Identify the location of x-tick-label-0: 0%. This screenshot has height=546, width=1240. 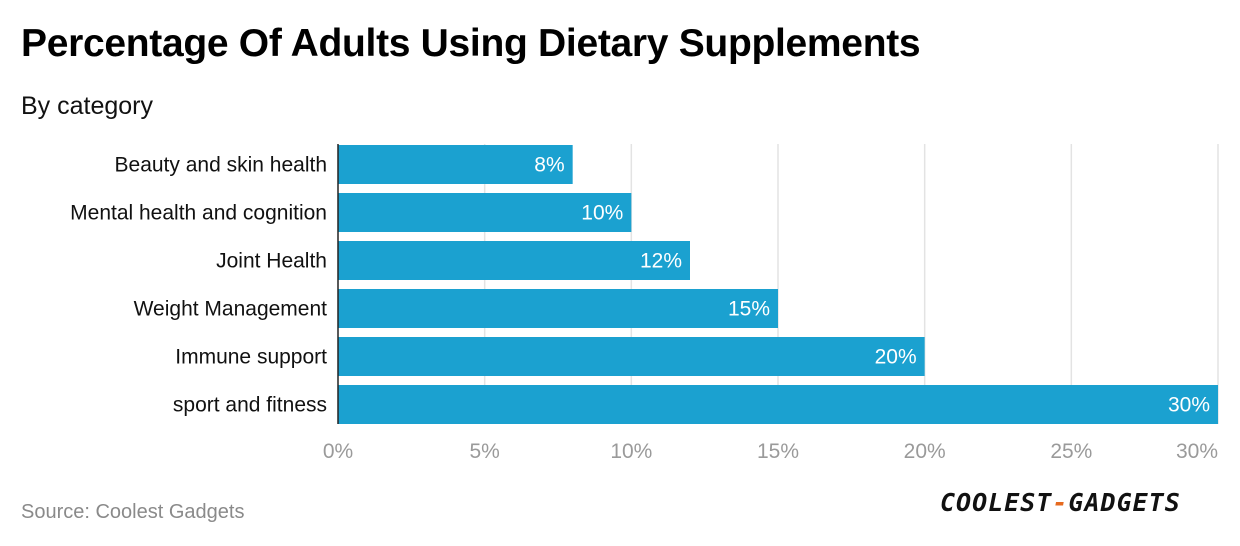
(338, 451).